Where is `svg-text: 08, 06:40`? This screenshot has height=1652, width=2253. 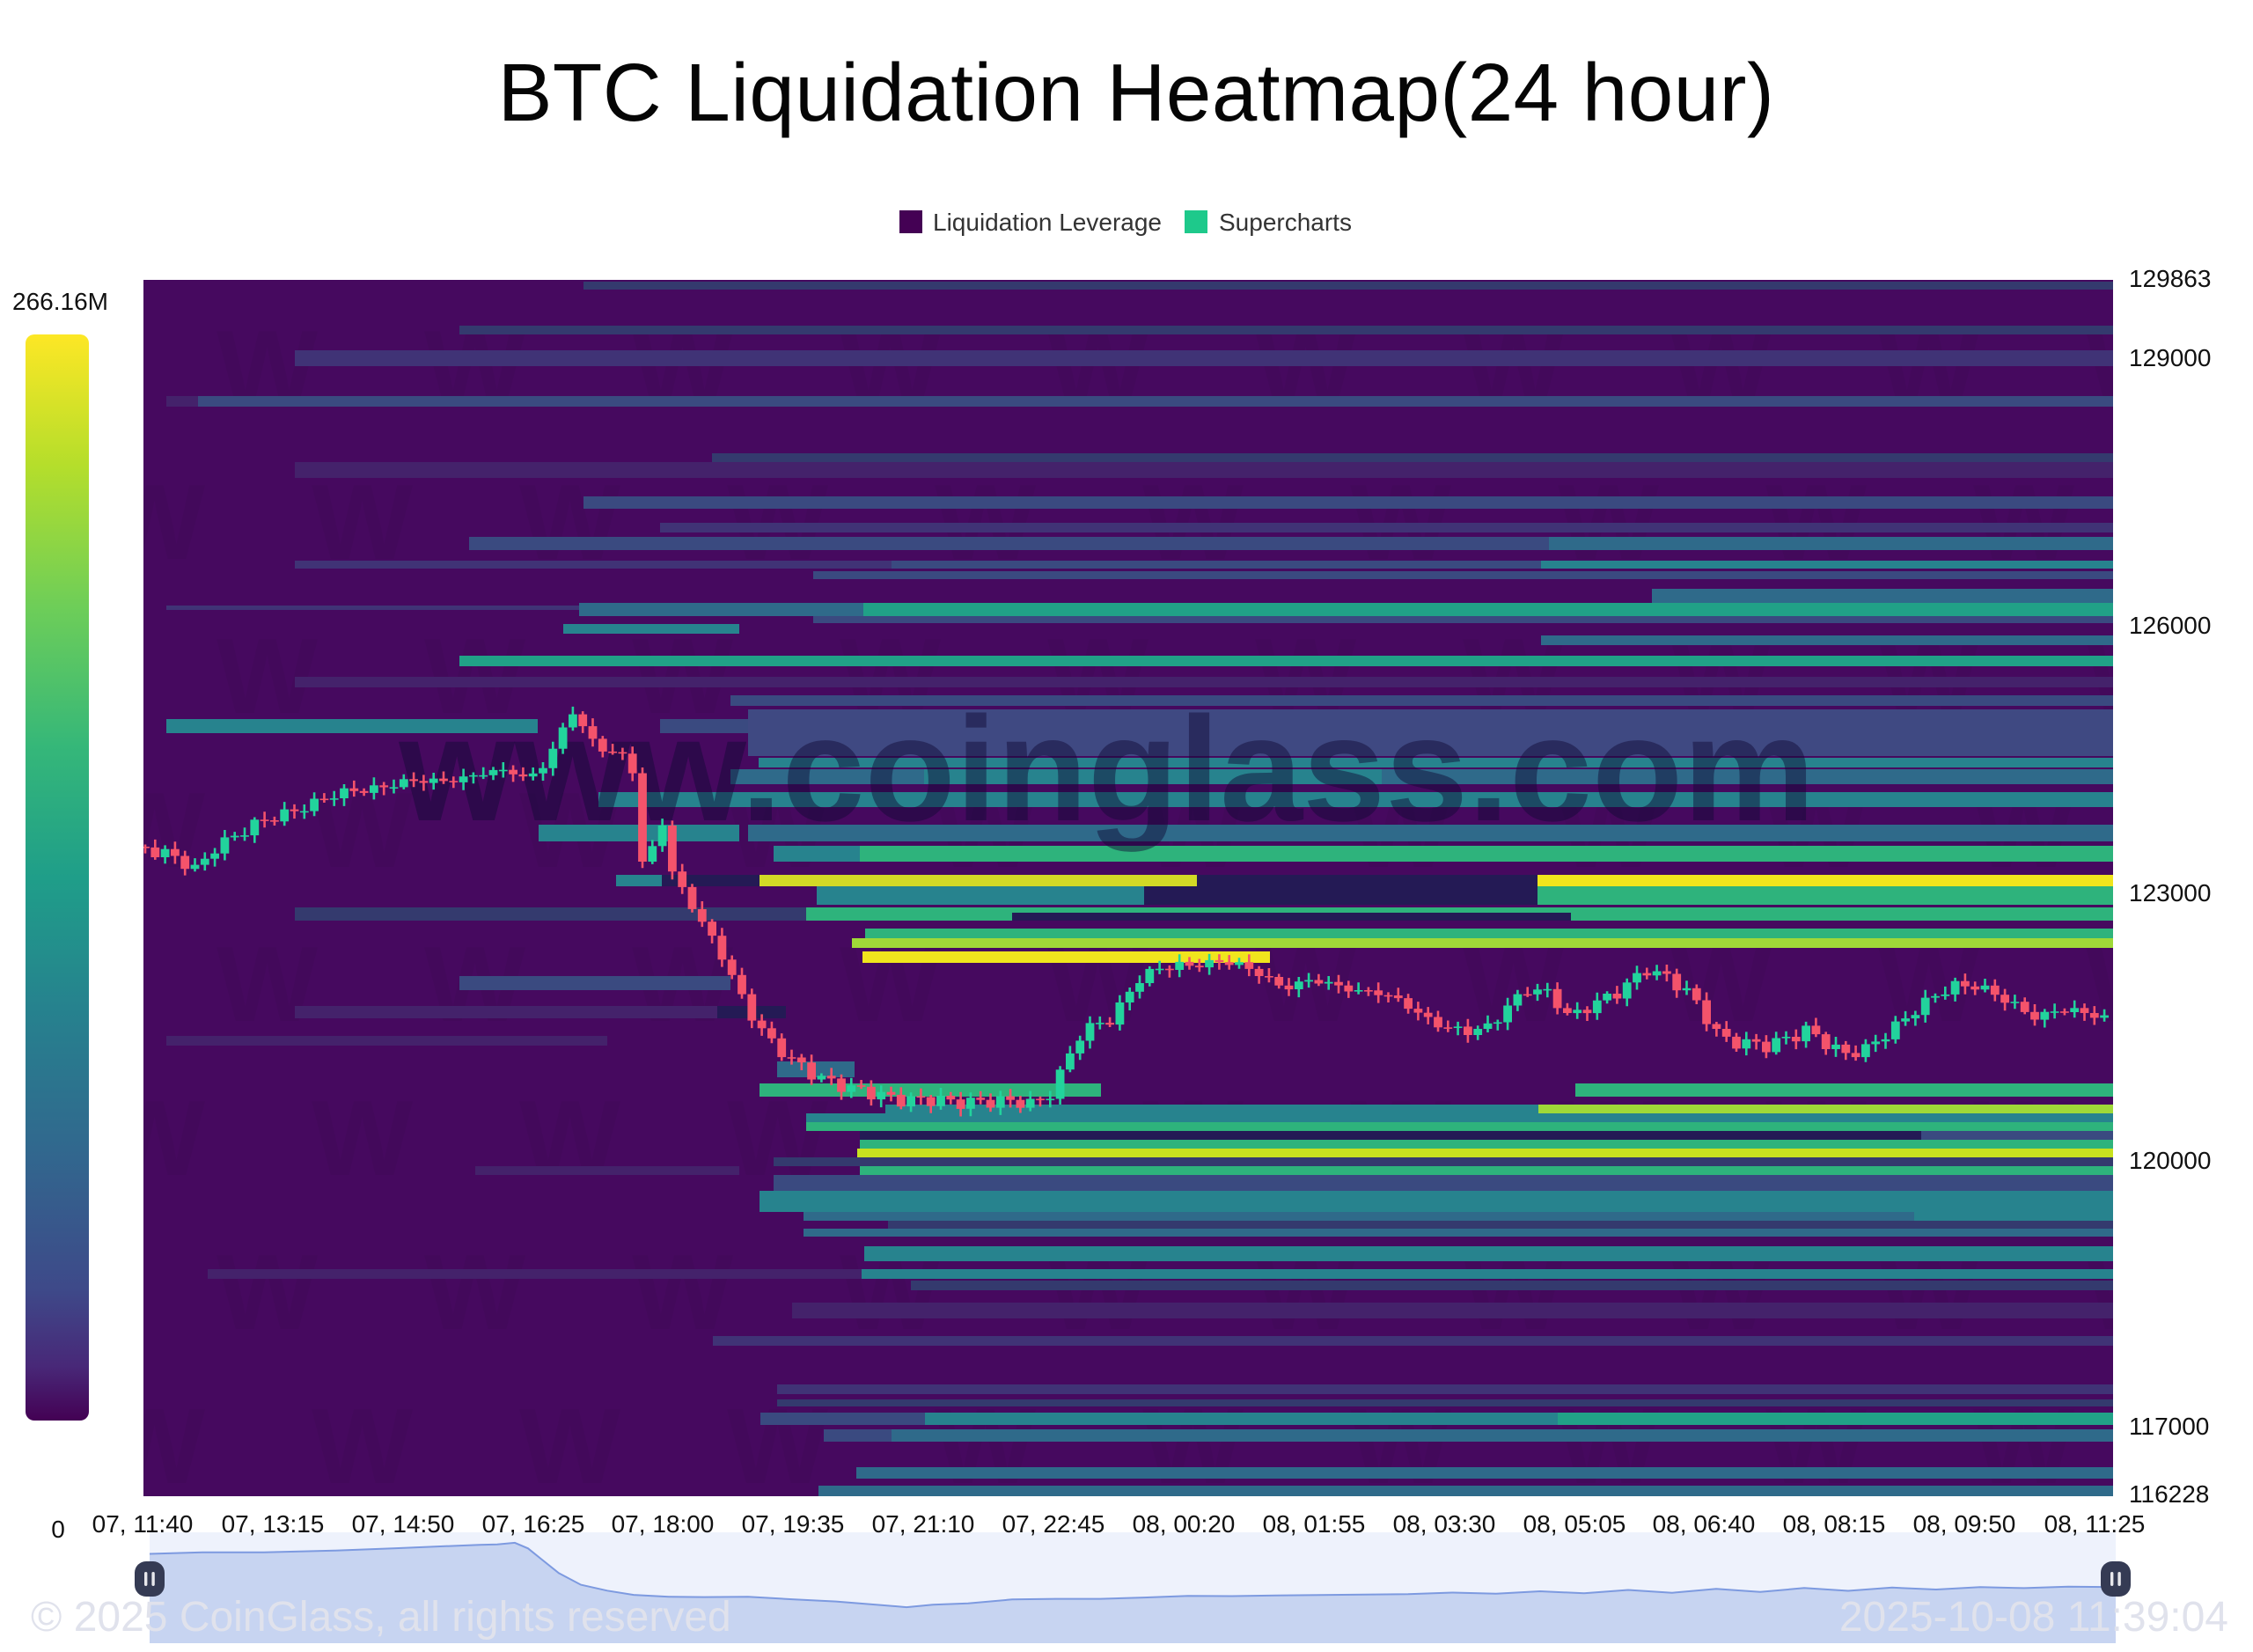
svg-text: 08, 06:40 is located at coordinates (1705, 1524).